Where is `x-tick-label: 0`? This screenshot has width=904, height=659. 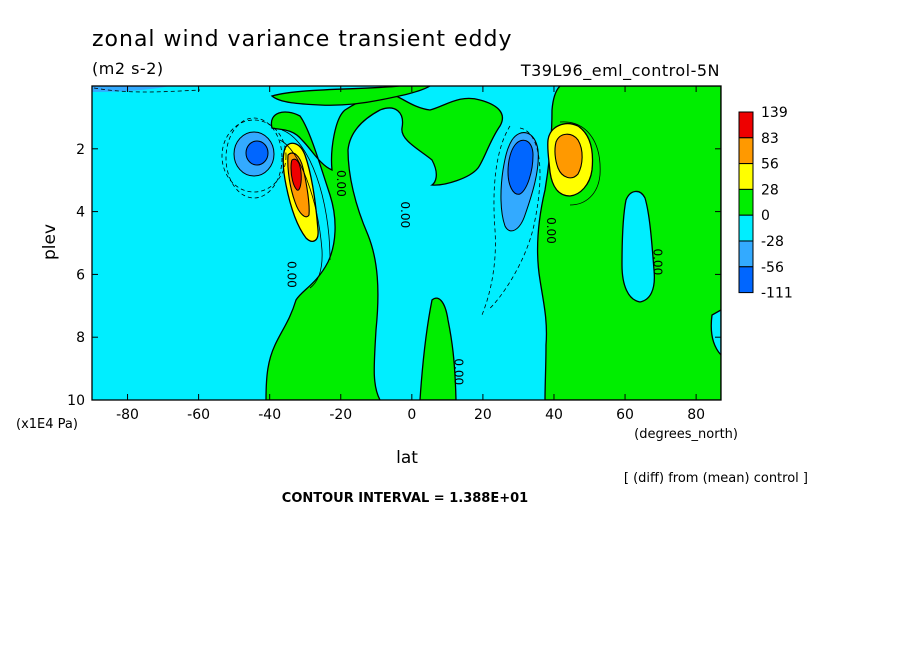
x-tick-label: 0 is located at coordinates (411, 415).